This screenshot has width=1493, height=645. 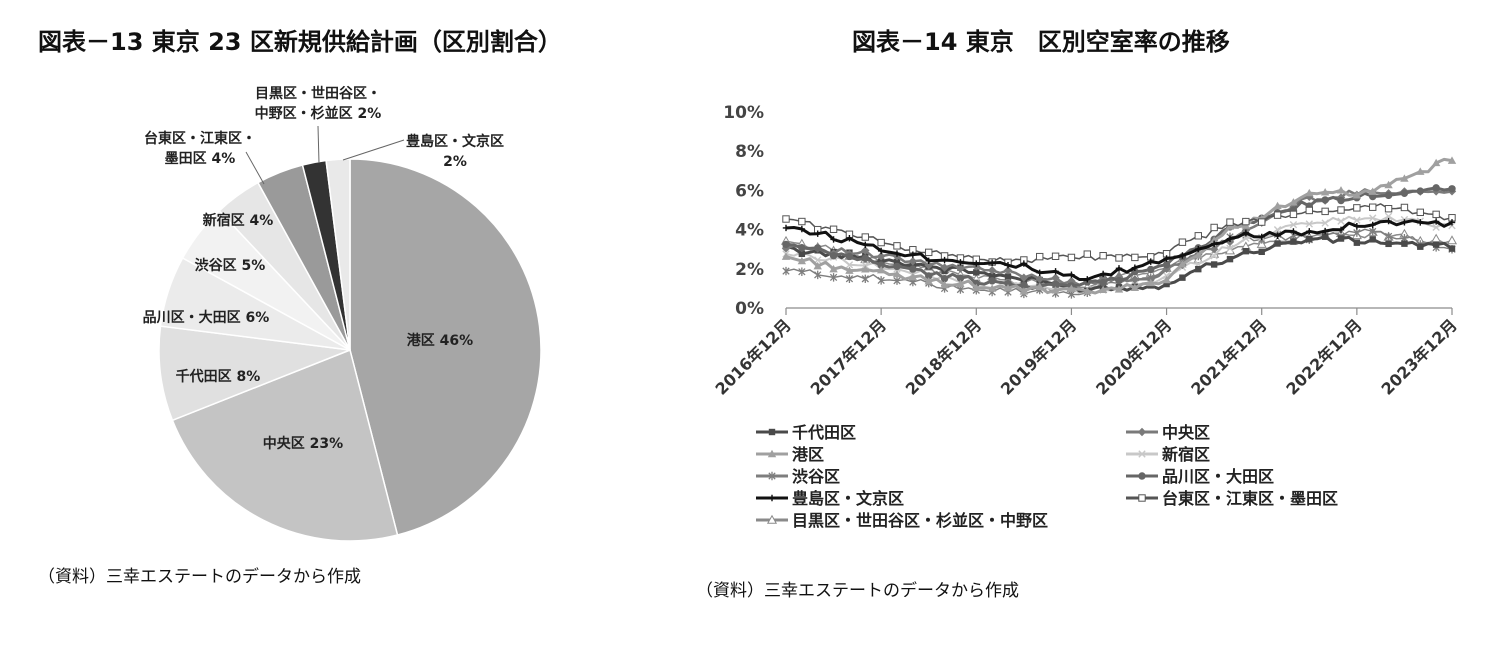 I want to click on legend-item-meguro-setagaya-nakano-suginami: 目黒区・世田谷区・杉並区・中野区, so click(x=902, y=520).